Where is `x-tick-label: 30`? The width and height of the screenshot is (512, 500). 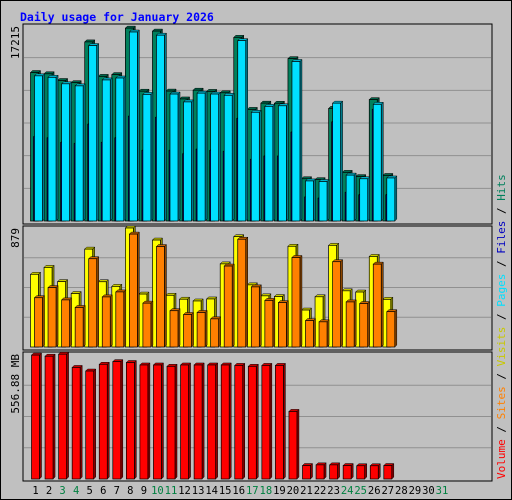 x-tick-label: 30 is located at coordinates (428, 491).